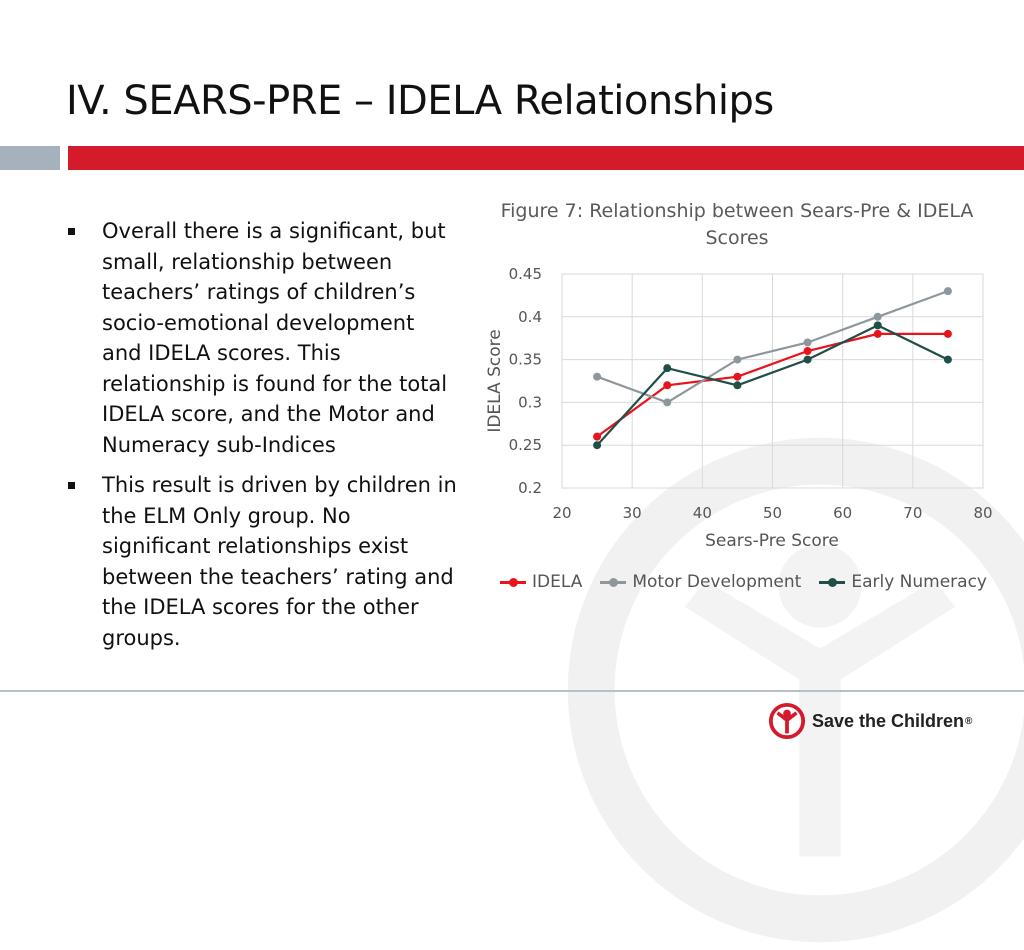 The width and height of the screenshot is (1024, 950). I want to click on legend-label: Early Numeracy, so click(919, 582).